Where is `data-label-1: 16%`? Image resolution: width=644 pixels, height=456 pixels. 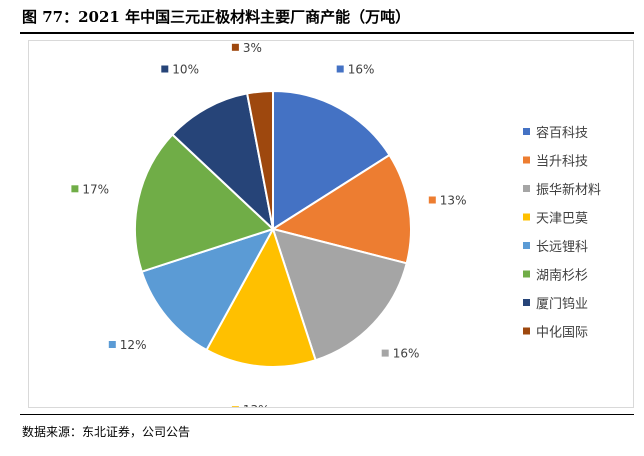
data-label-1: 16% is located at coordinates (355, 70).